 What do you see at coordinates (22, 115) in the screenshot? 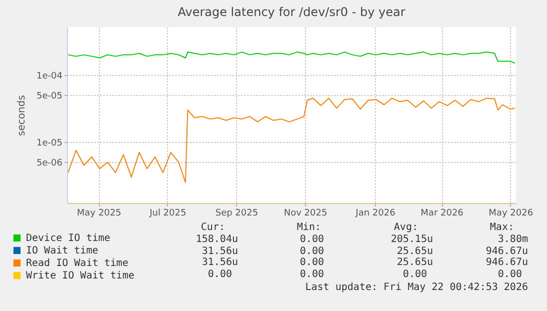
I see `y-axis-title: seconds` at bounding box center [22, 115].